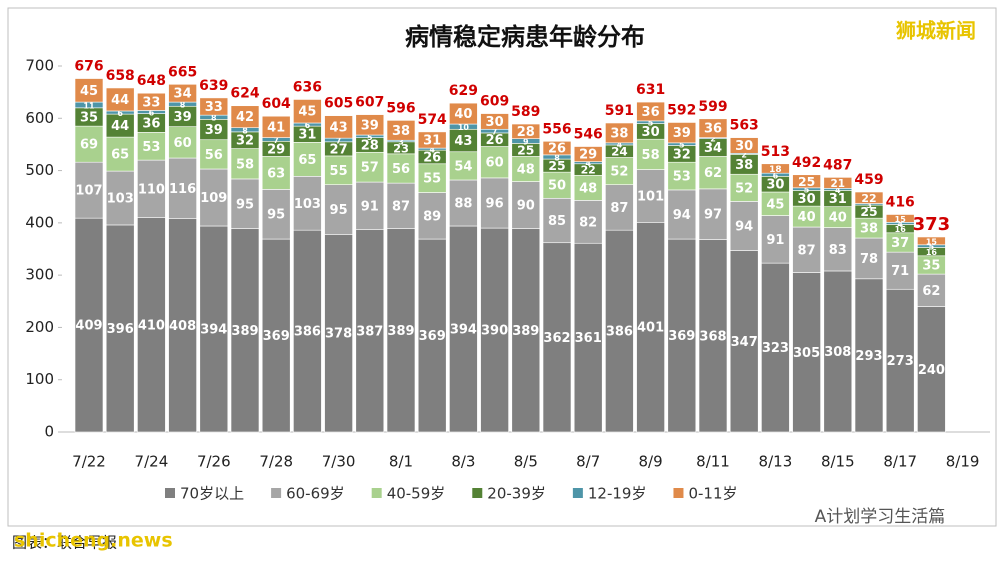 This screenshot has height=561, width=1004. What do you see at coordinates (526, 206) in the screenshot?
I see `segment-label: 90` at bounding box center [526, 206].